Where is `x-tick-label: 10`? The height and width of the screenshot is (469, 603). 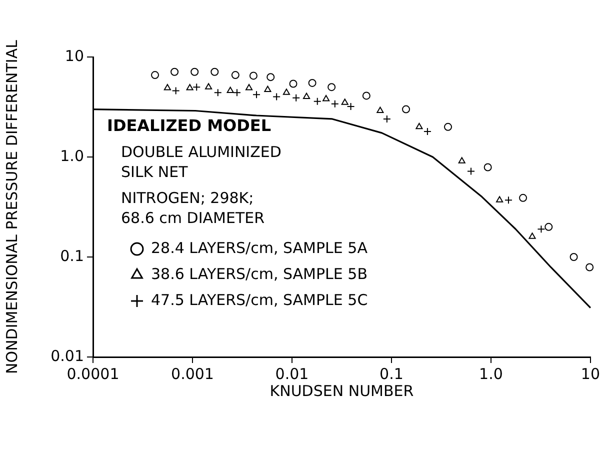 x-tick-label: 10 is located at coordinates (590, 373).